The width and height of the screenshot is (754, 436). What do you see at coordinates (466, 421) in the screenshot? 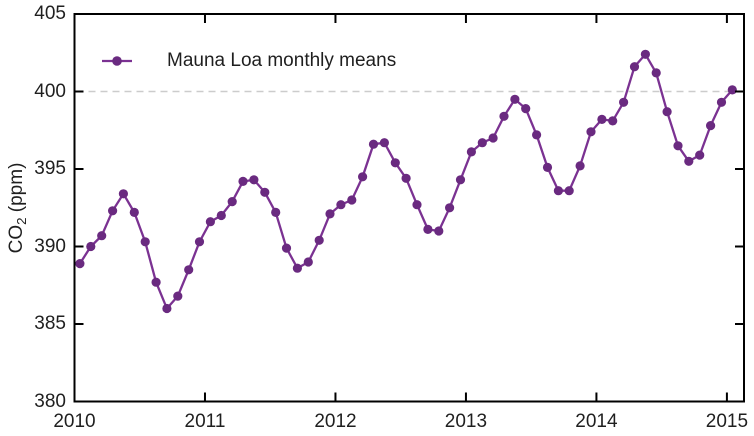
I see `x-tick-label: 2013` at bounding box center [466, 421].